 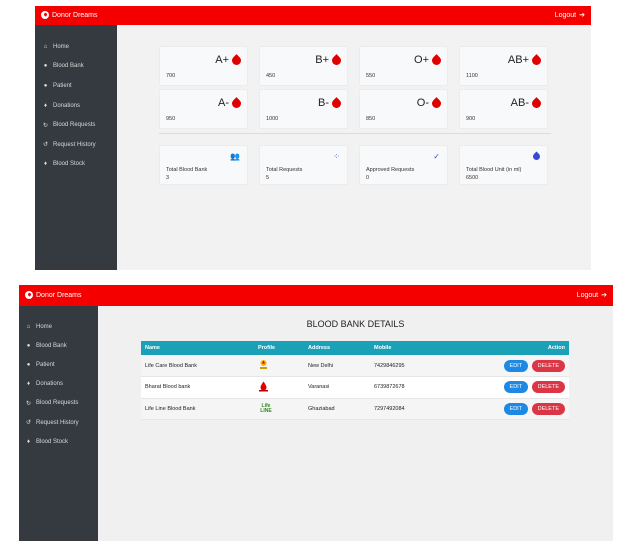 I want to click on blood-group-count: 1100, so click(x=472, y=76).